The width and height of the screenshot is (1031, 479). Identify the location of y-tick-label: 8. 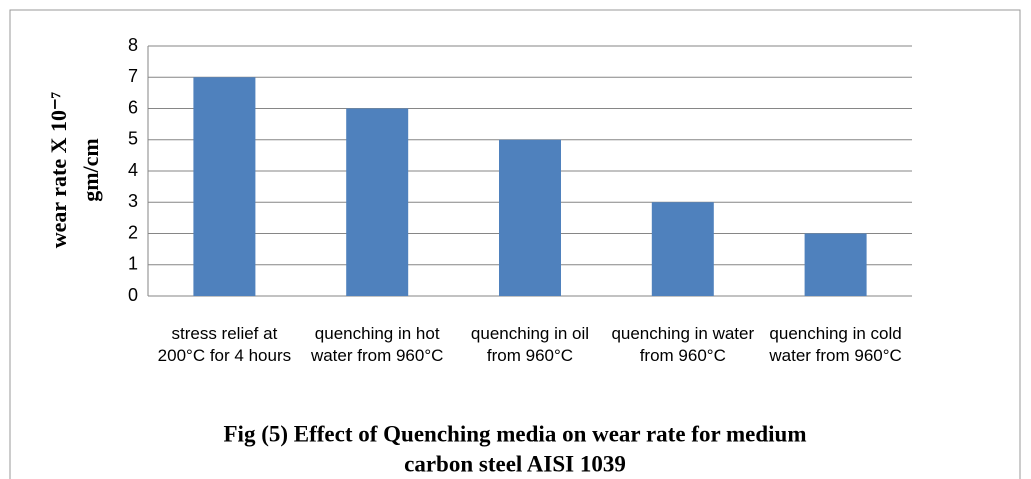
(133, 45).